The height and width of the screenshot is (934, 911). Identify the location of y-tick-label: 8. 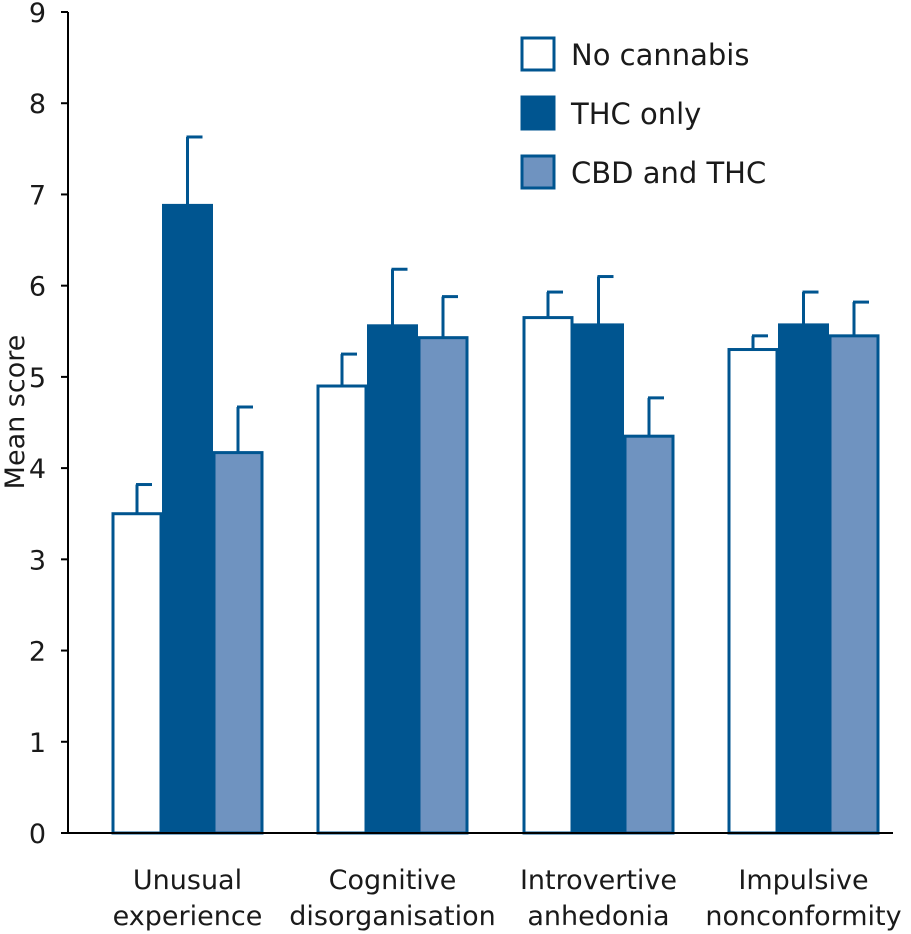
(37, 104).